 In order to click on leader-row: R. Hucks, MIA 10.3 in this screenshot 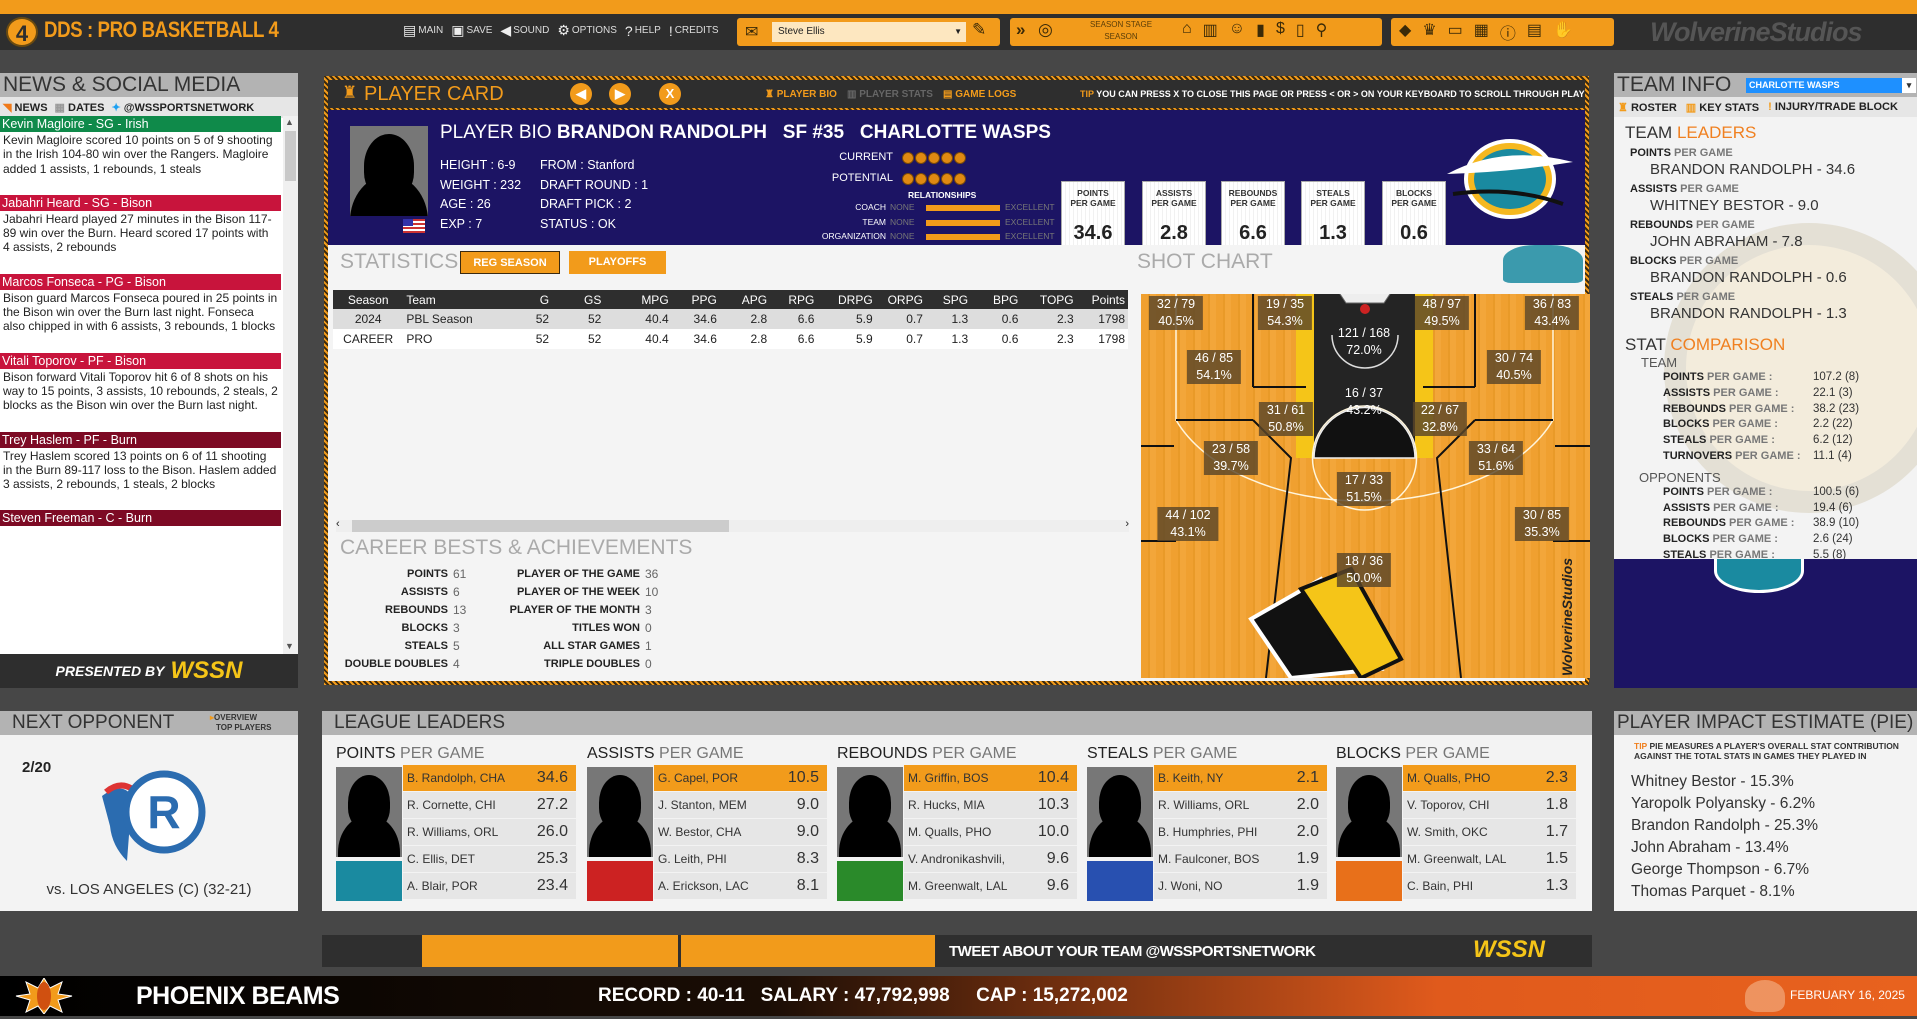, I will do `click(990, 805)`.